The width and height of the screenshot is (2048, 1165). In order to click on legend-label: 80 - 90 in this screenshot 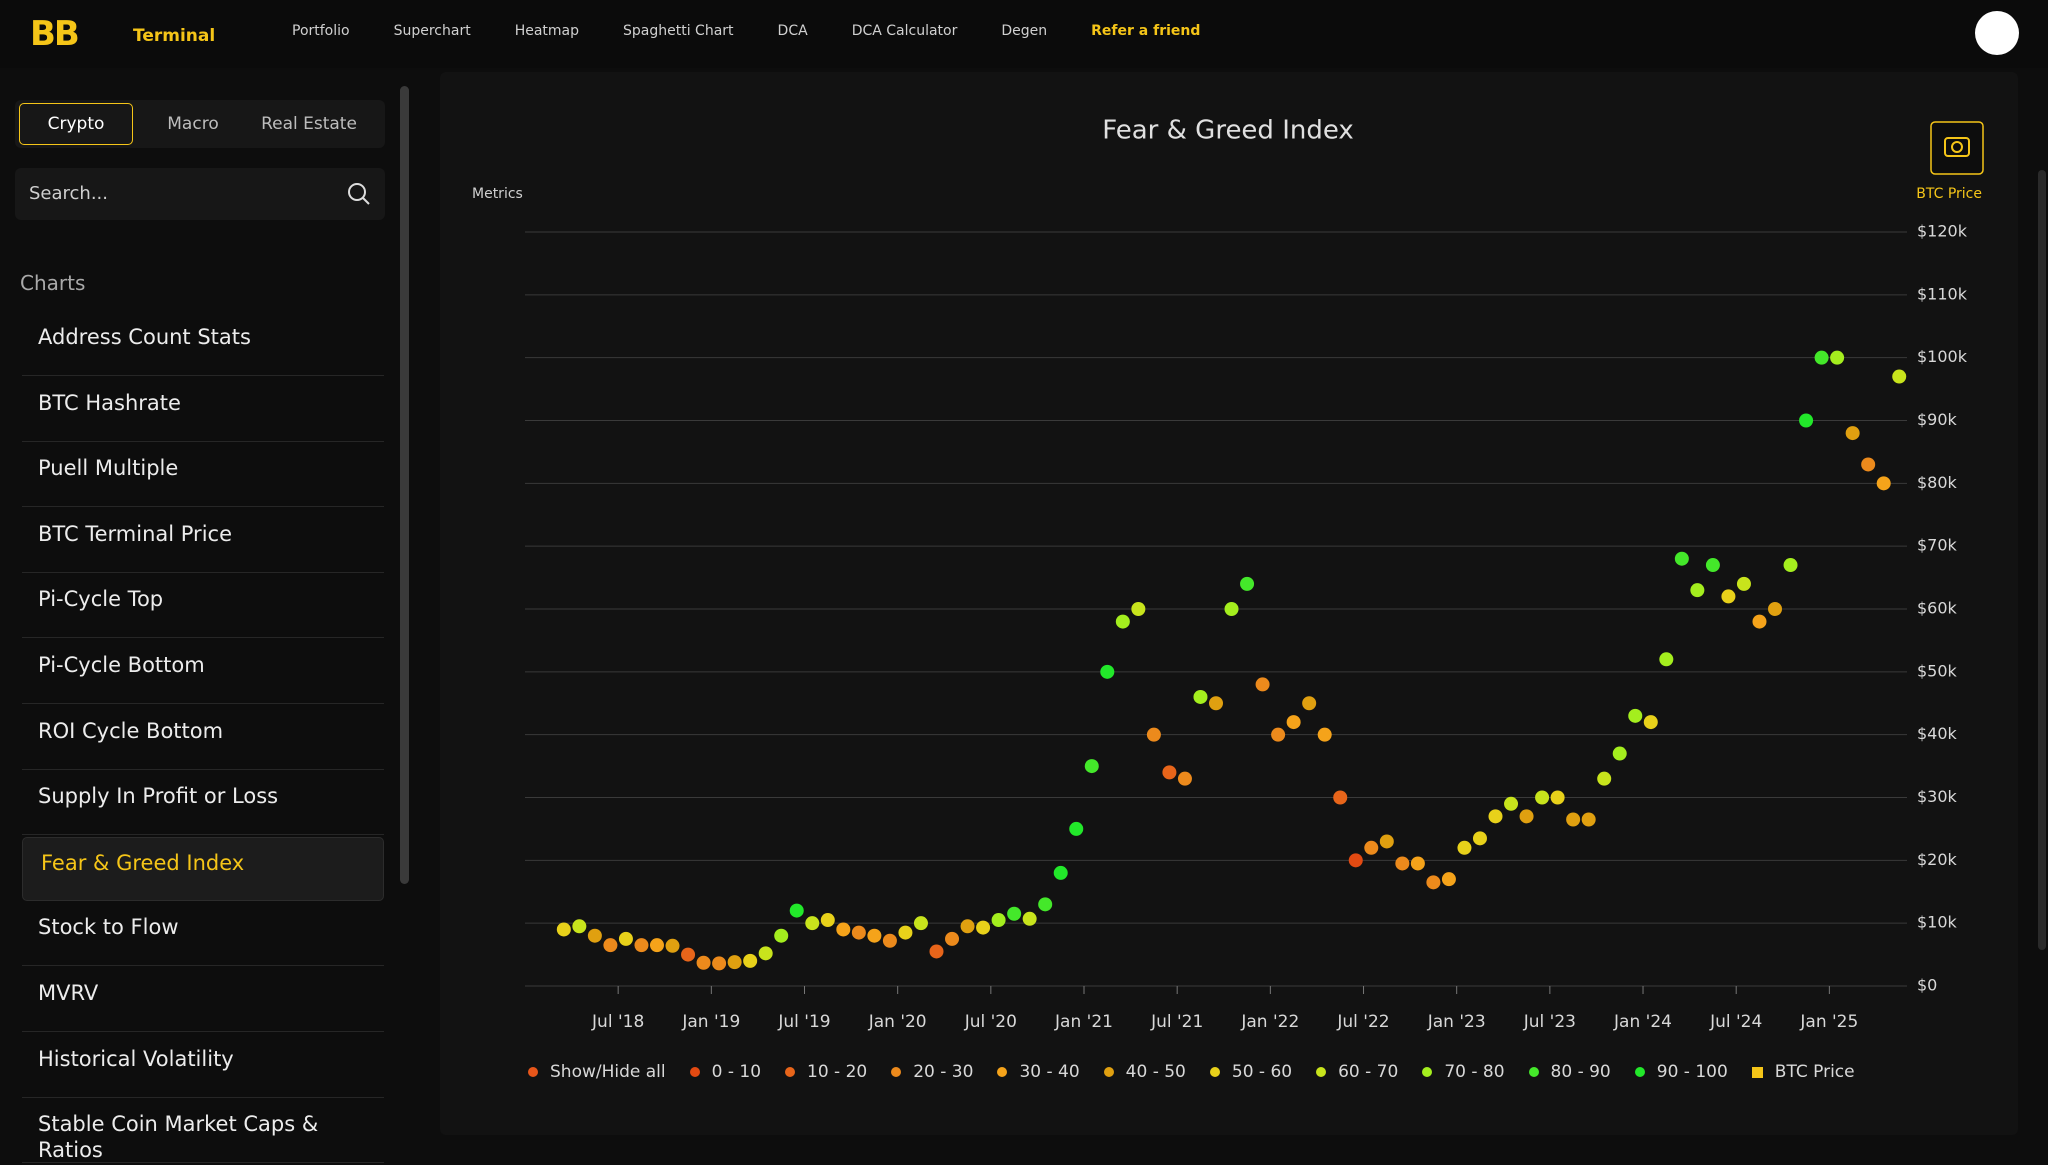, I will do `click(1580, 1072)`.